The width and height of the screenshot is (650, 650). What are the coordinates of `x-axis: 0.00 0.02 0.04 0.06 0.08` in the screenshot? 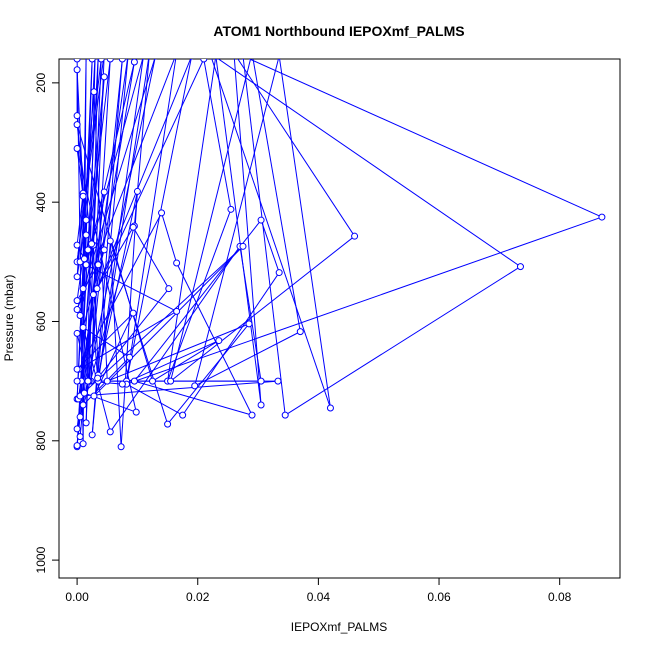 It's located at (318, 590).